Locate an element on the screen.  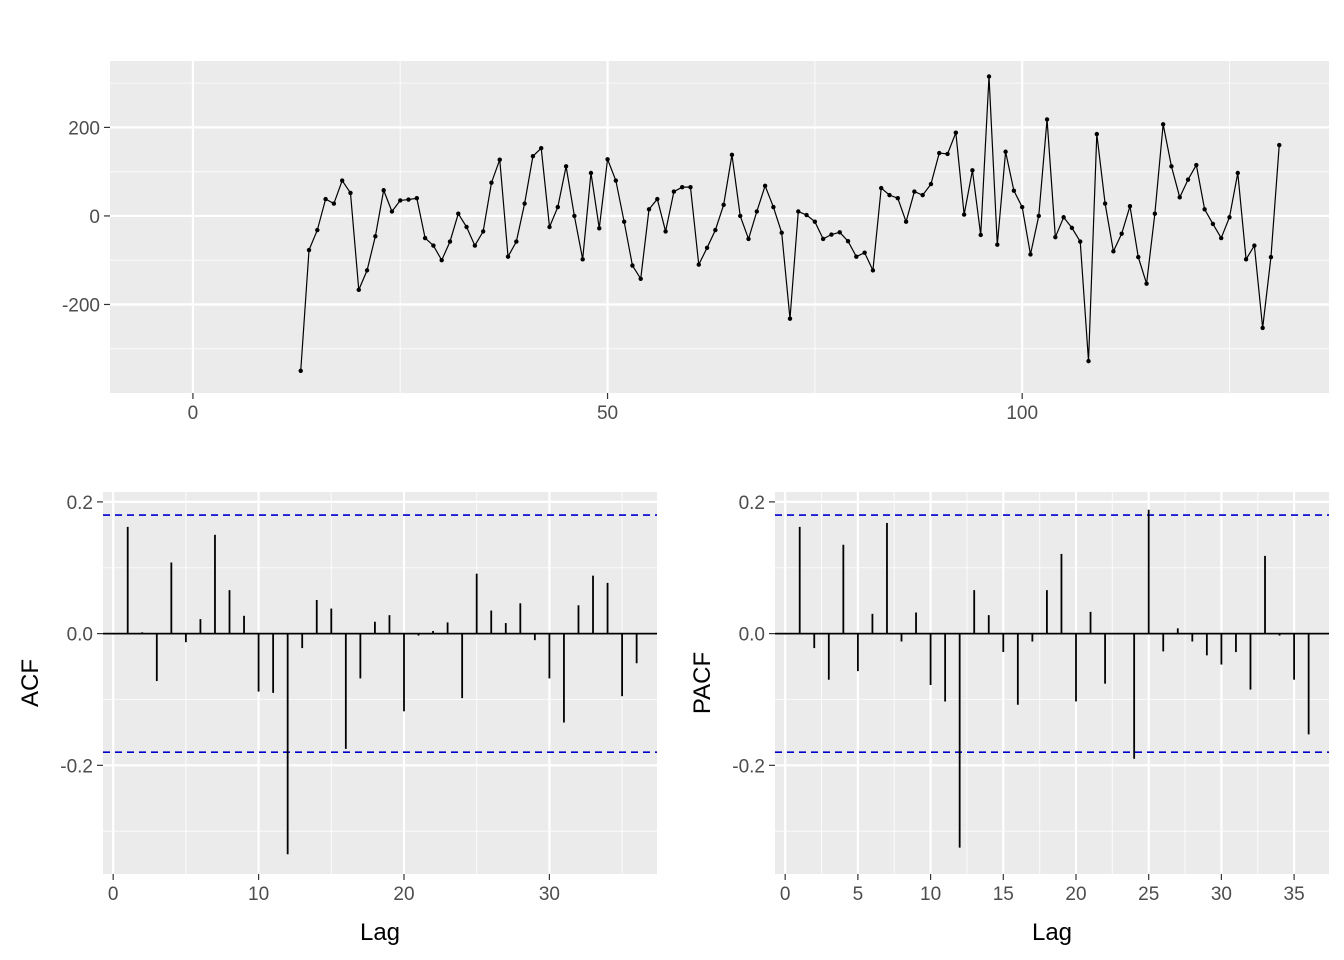
pacf-plot-x-axis-title: Lag is located at coordinates (1052, 932).